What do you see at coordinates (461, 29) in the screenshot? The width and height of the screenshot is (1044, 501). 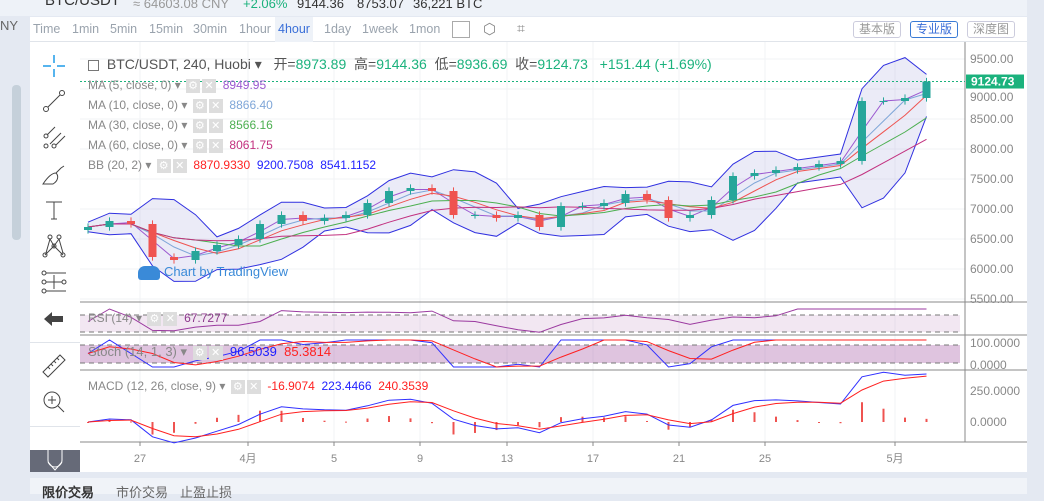 I see `indicators-icon` at bounding box center [461, 29].